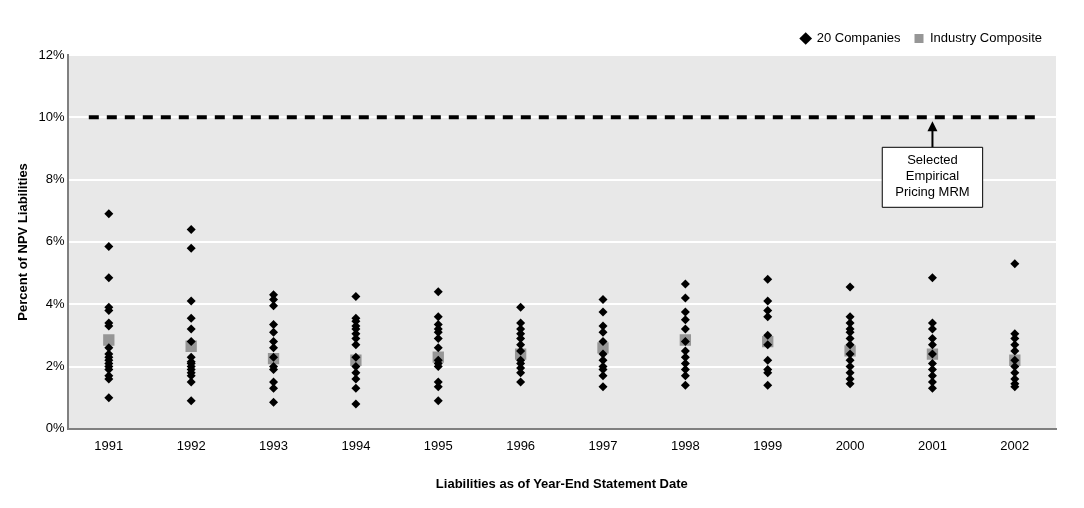  Describe the element at coordinates (55, 366) in the screenshot. I see `y-tick-label: 2%` at that location.